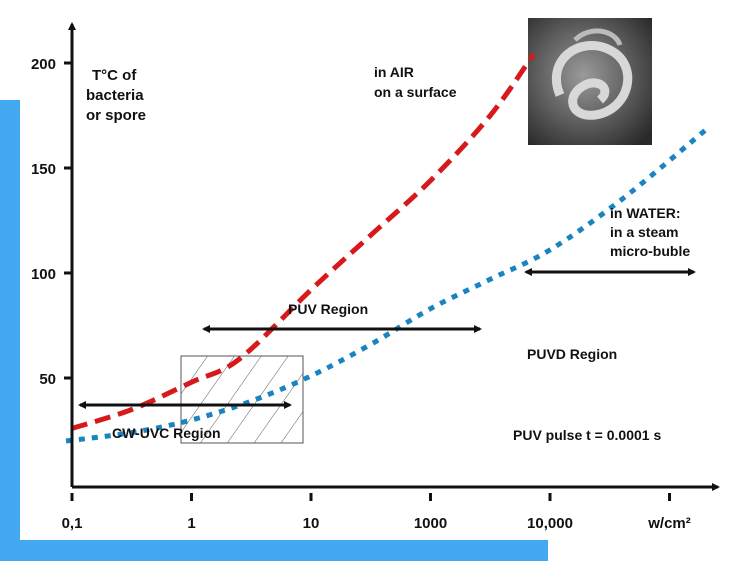  I want to click on blue-accent-bottom, so click(274, 550).